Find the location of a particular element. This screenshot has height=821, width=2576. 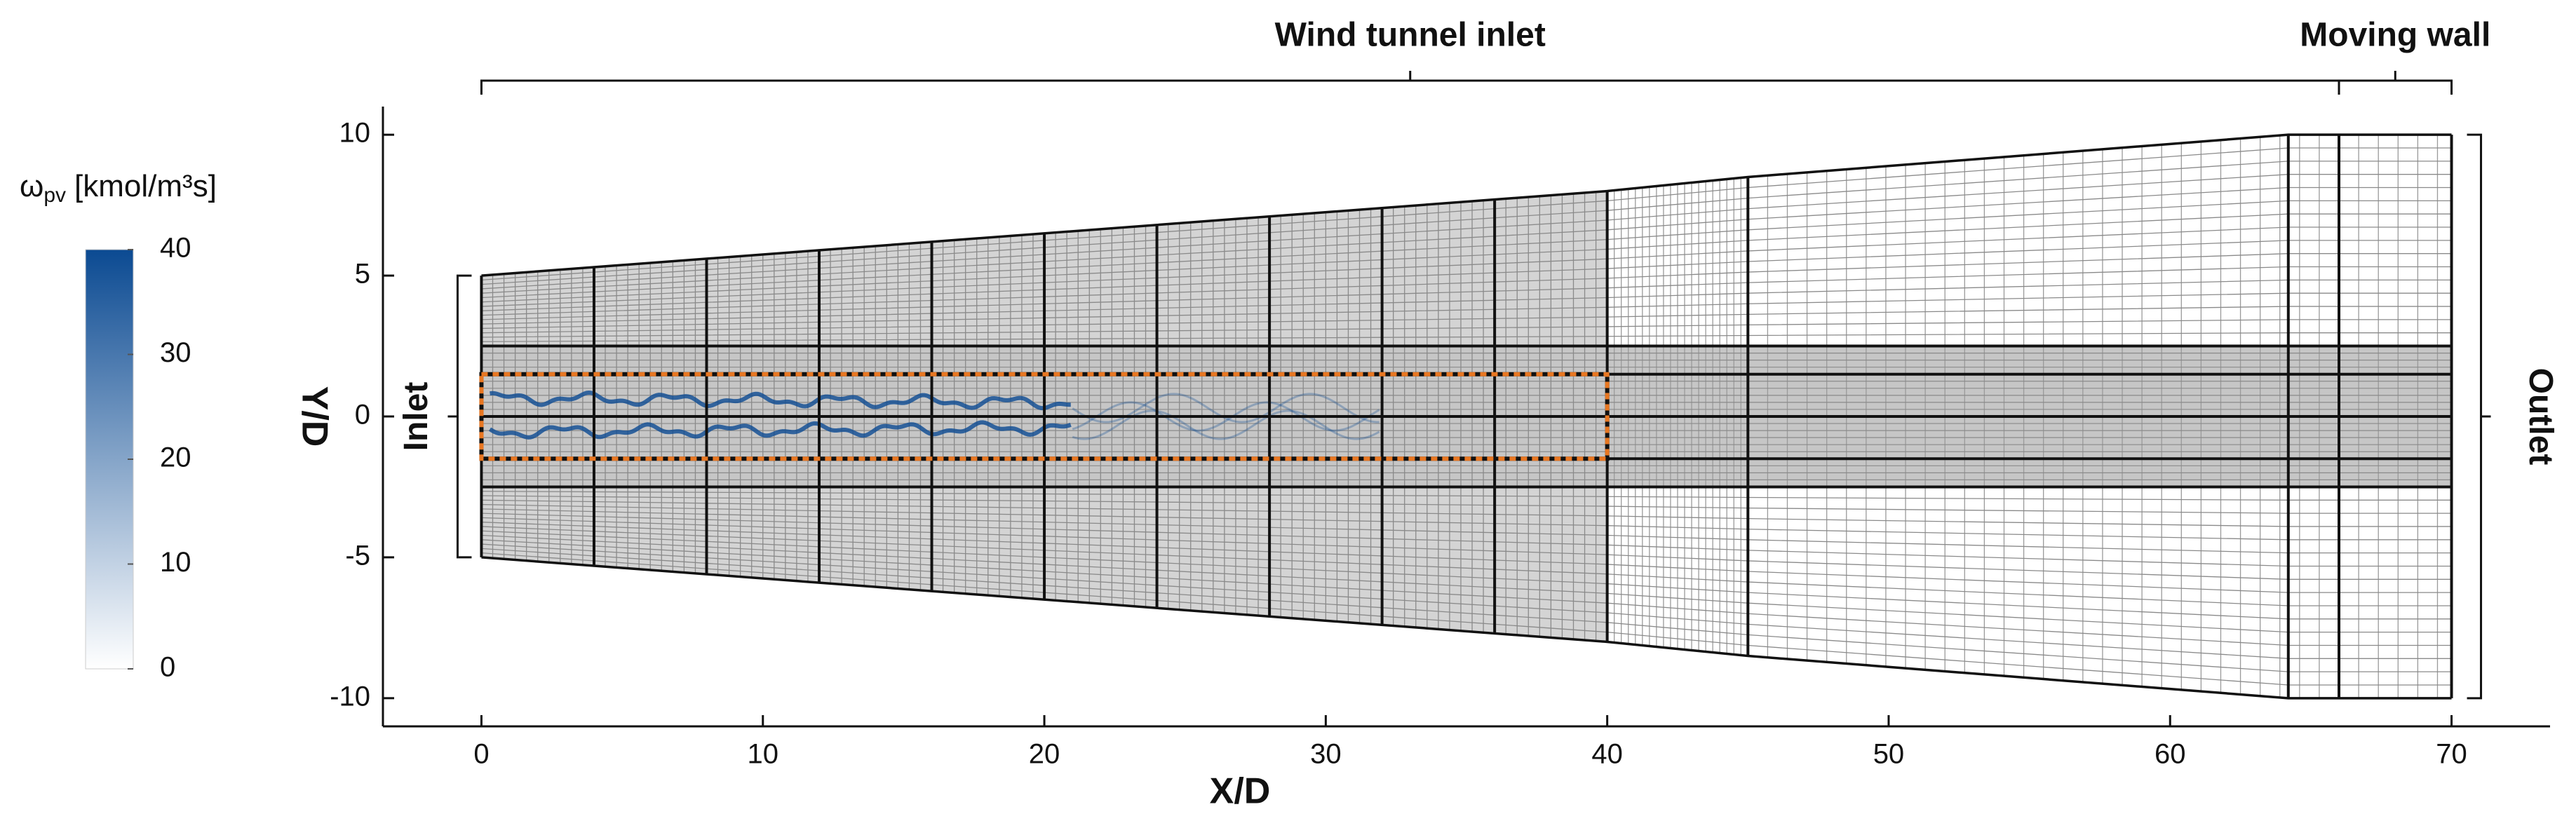

x-tick-label: 10 is located at coordinates (763, 754).